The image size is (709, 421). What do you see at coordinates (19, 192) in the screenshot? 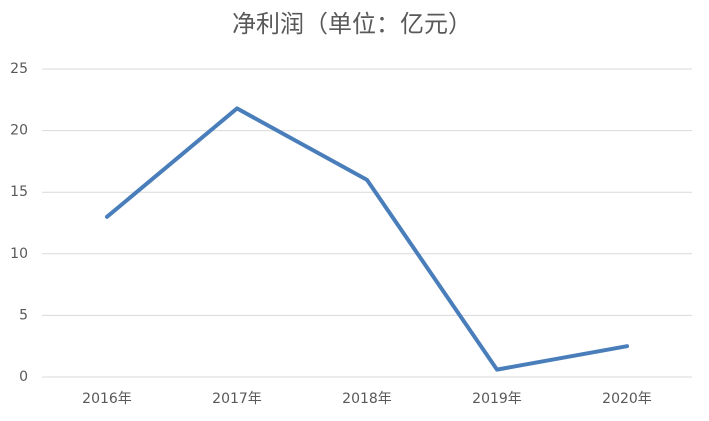
I see `y-tick-label: 15` at bounding box center [19, 192].